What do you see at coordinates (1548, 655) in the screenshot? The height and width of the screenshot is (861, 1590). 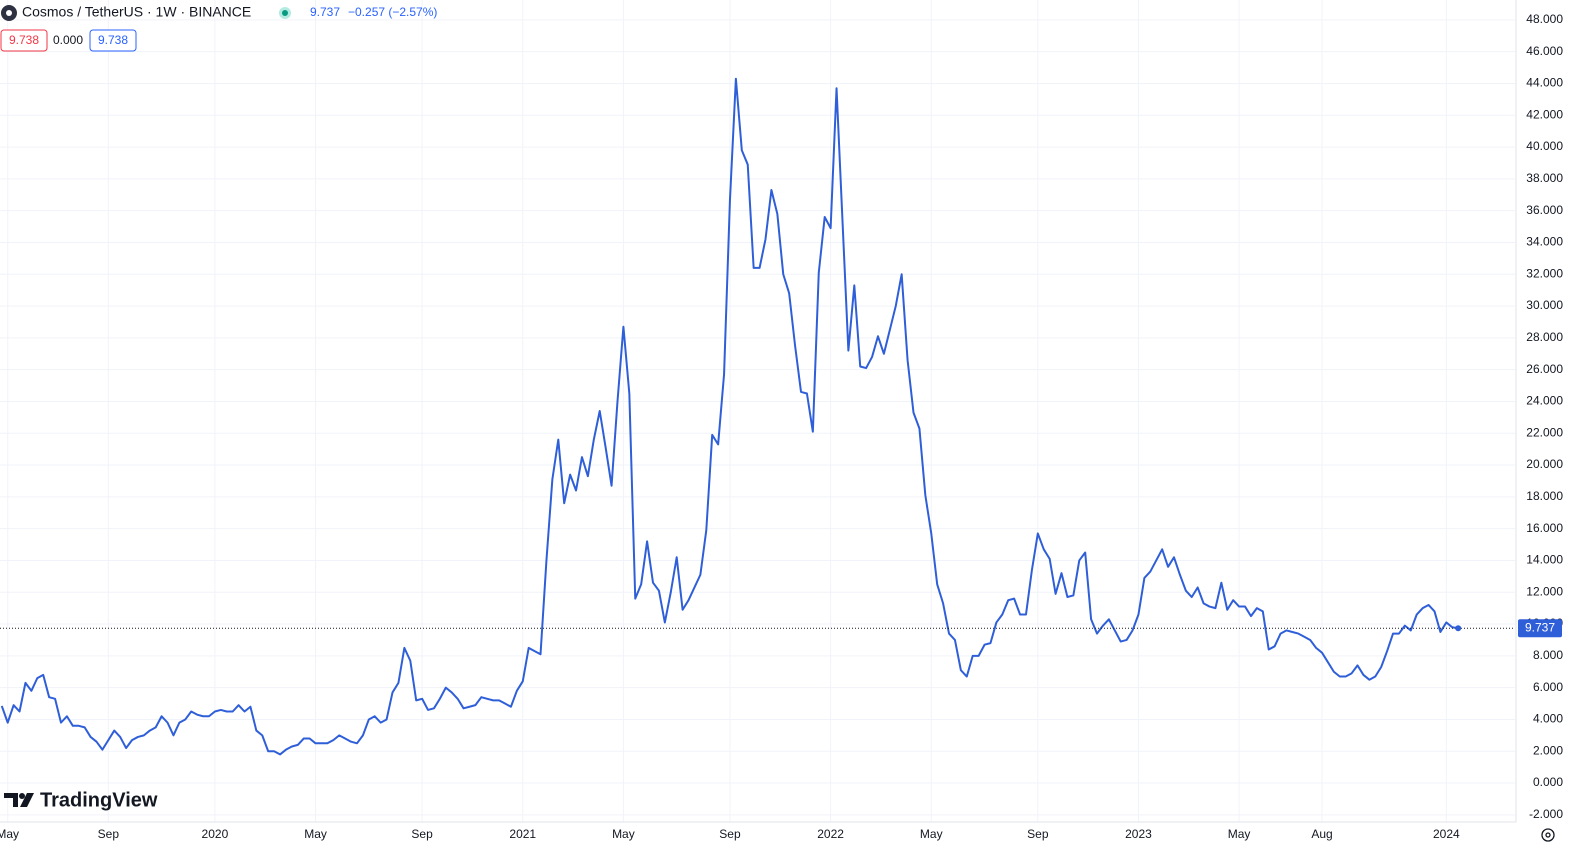 I see `y-tick-label: 8.000` at bounding box center [1548, 655].